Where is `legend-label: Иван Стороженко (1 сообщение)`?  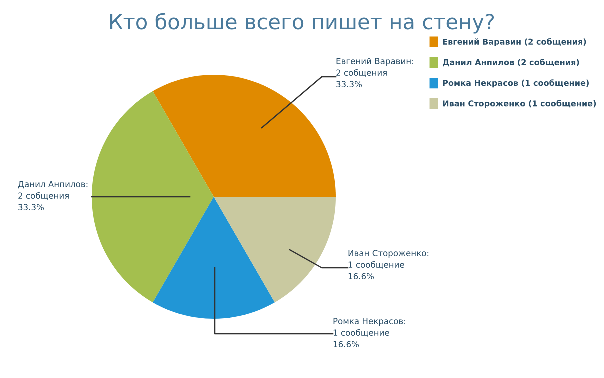
legend-label: Иван Стороженко (1 сообщение) is located at coordinates (519, 104).